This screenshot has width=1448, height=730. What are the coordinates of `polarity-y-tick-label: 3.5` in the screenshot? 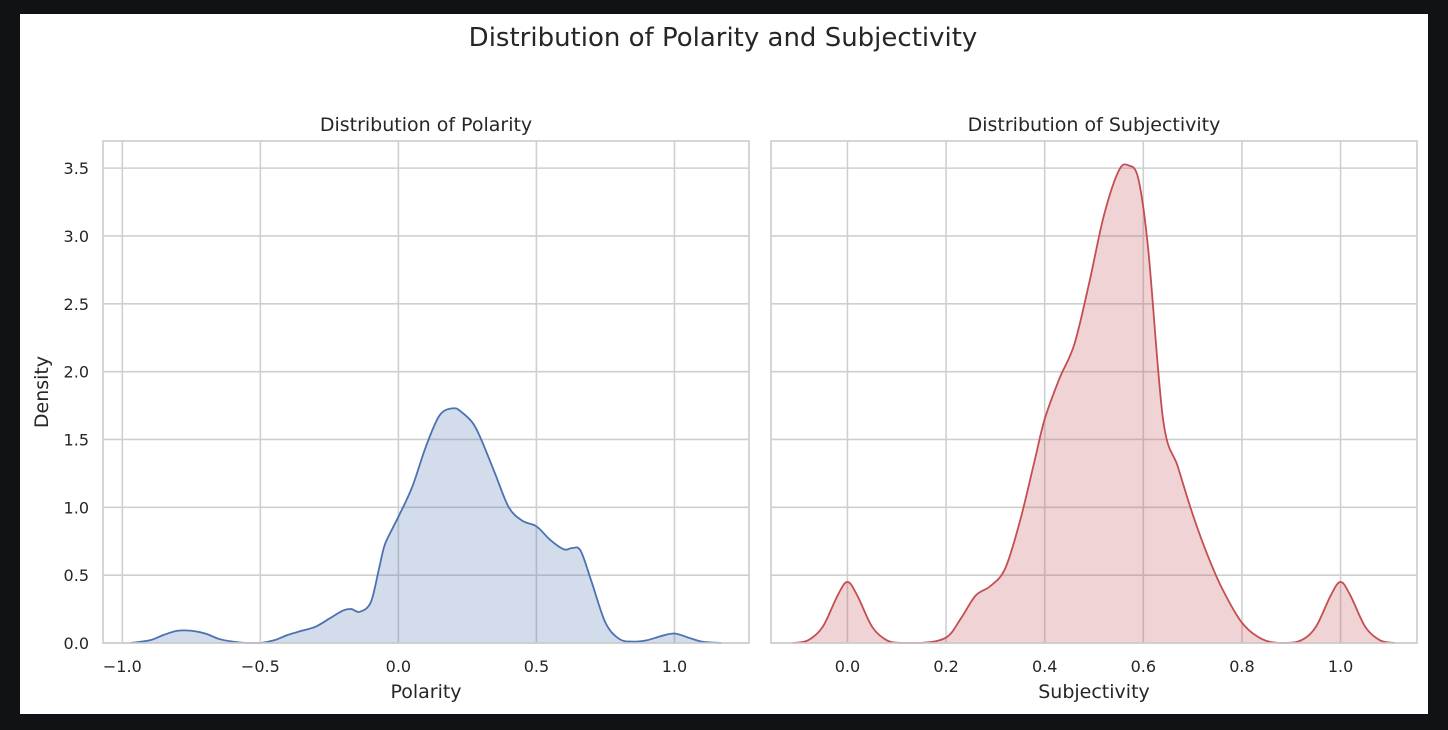 It's located at (76, 168).